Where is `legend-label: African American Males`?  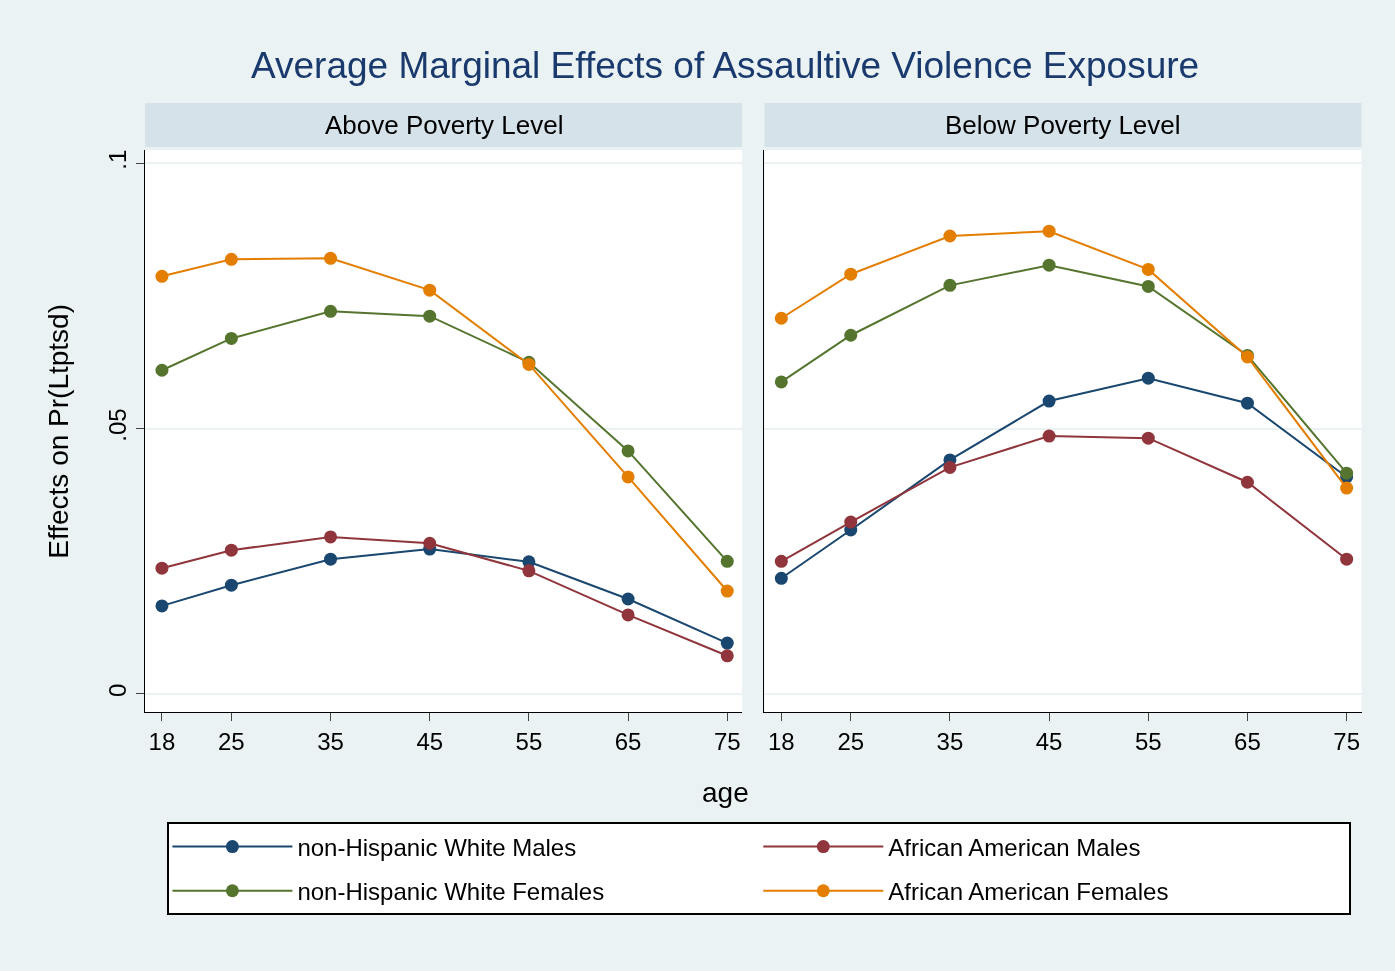 legend-label: African American Males is located at coordinates (1014, 847).